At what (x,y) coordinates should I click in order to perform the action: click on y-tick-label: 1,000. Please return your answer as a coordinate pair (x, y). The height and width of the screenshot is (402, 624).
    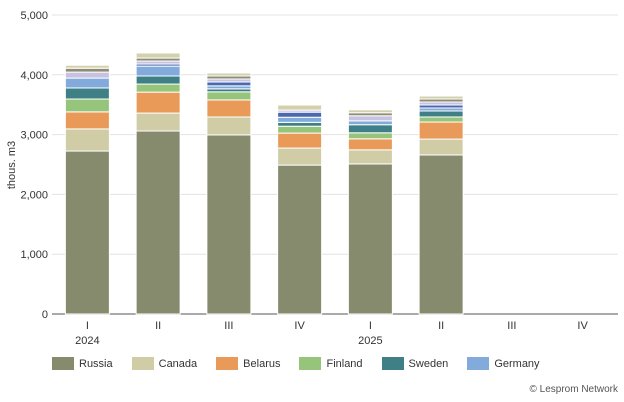
    Looking at the image, I should click on (34, 255).